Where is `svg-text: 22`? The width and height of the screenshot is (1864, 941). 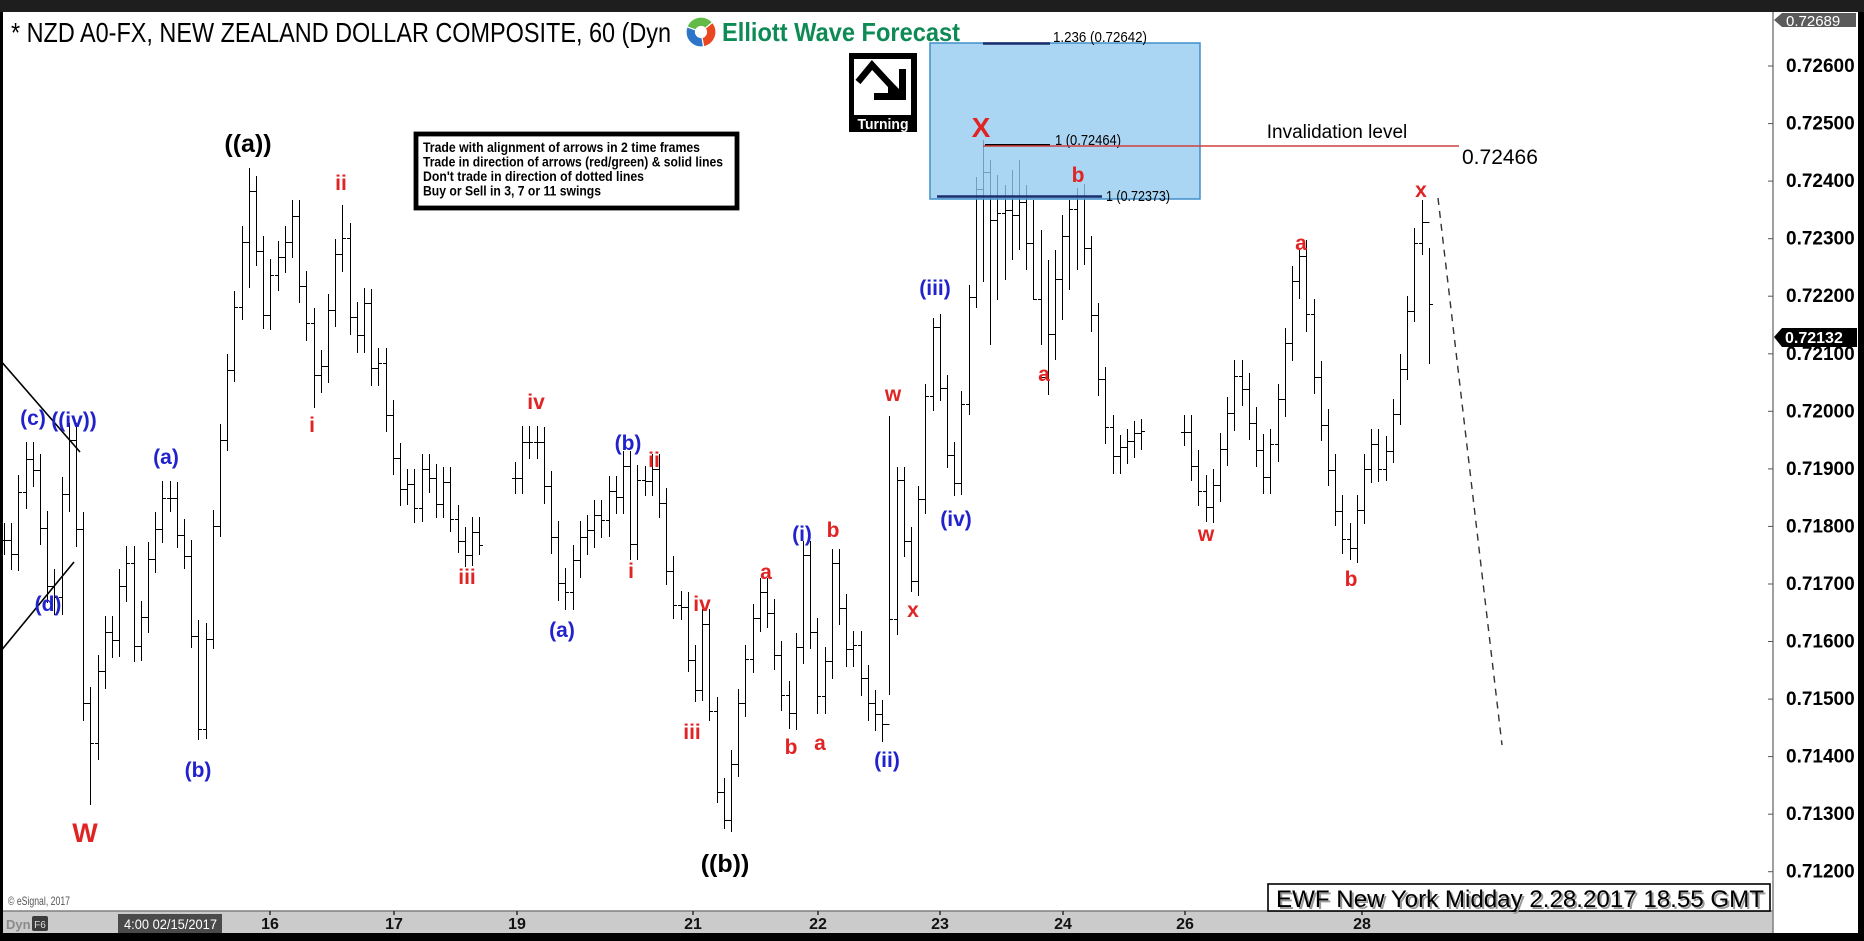 svg-text: 22 is located at coordinates (818, 924).